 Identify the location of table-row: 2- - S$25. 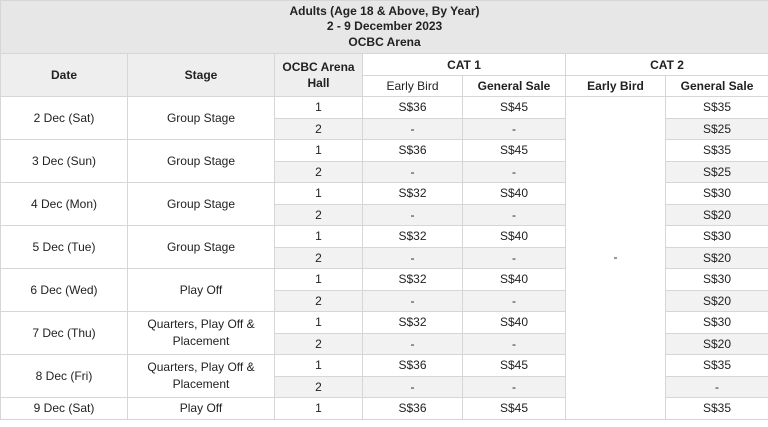
(384, 171).